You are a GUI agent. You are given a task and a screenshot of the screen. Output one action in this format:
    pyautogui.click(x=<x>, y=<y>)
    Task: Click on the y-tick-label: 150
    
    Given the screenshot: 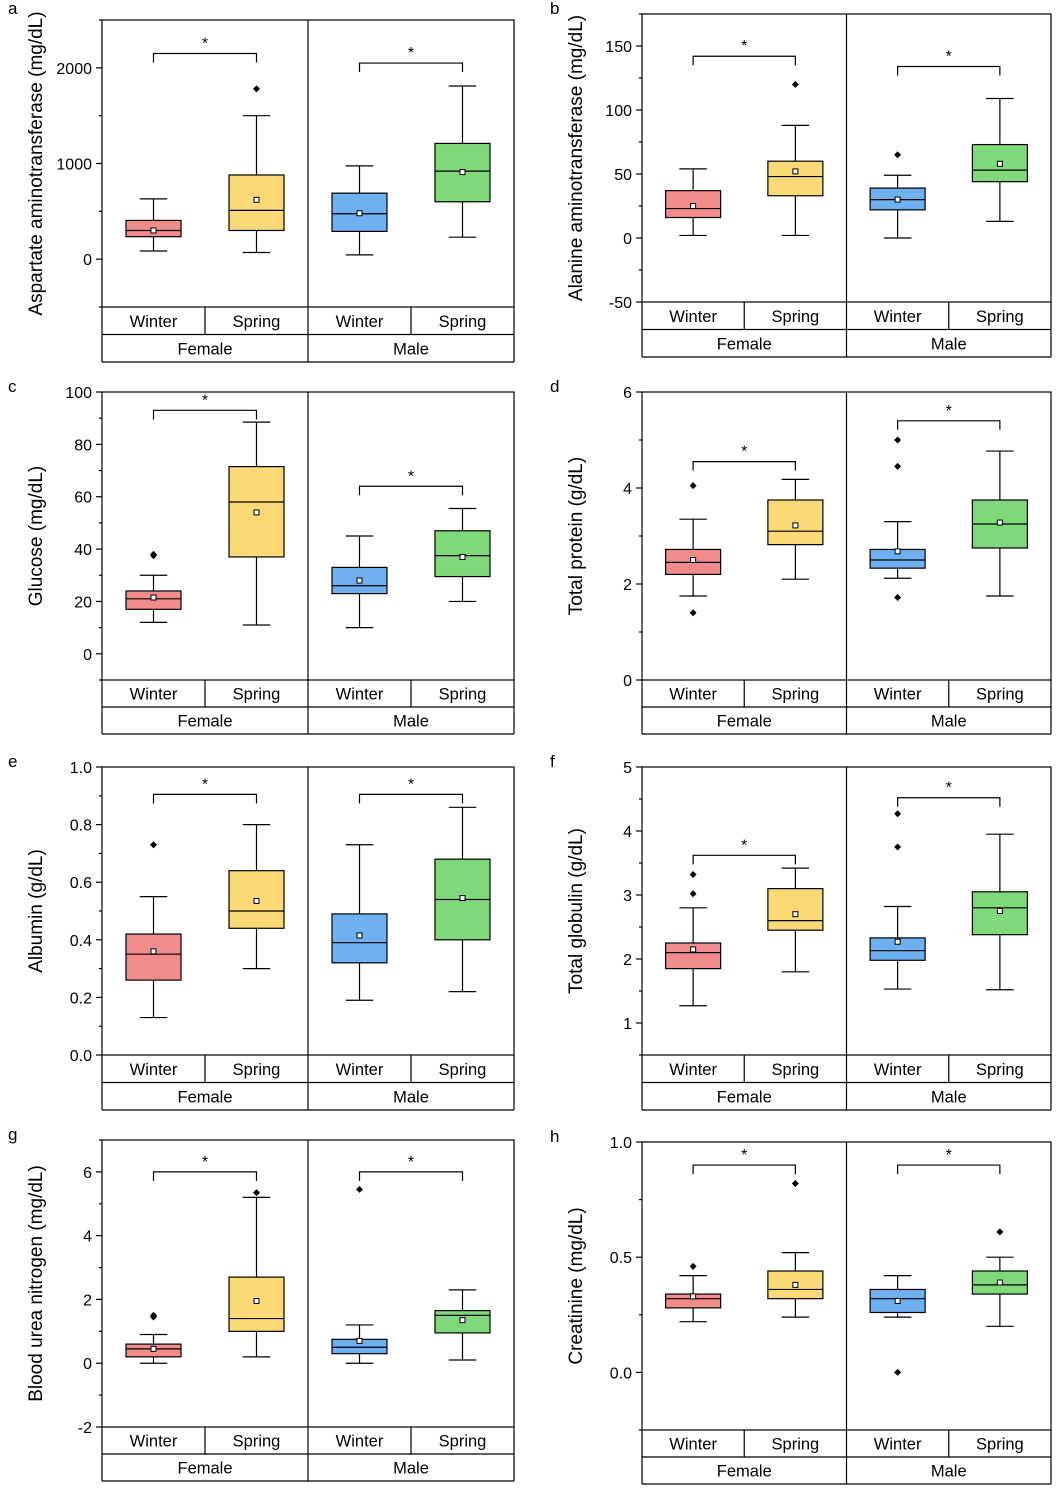 What is the action you would take?
    pyautogui.click(x=618, y=47)
    